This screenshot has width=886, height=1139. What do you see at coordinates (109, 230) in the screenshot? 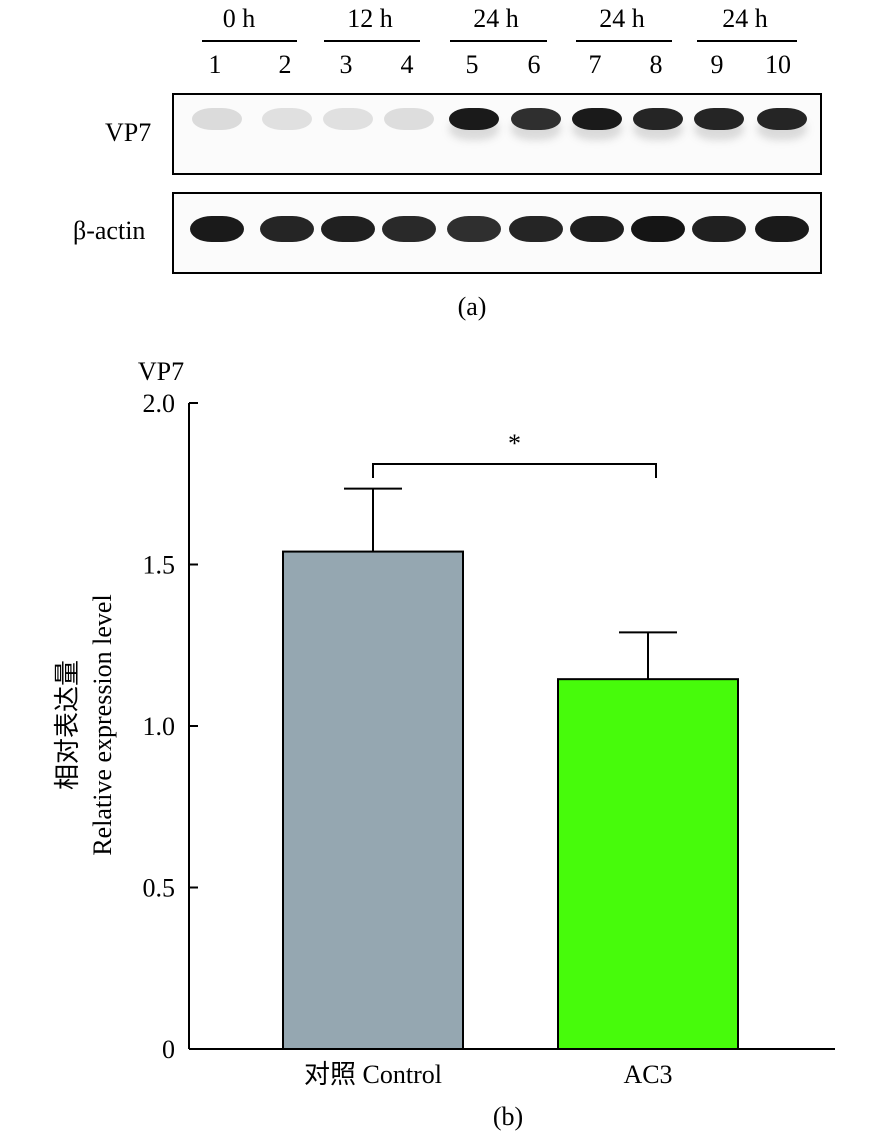
I see `blot-row-label-actin: β-actin` at bounding box center [109, 230].